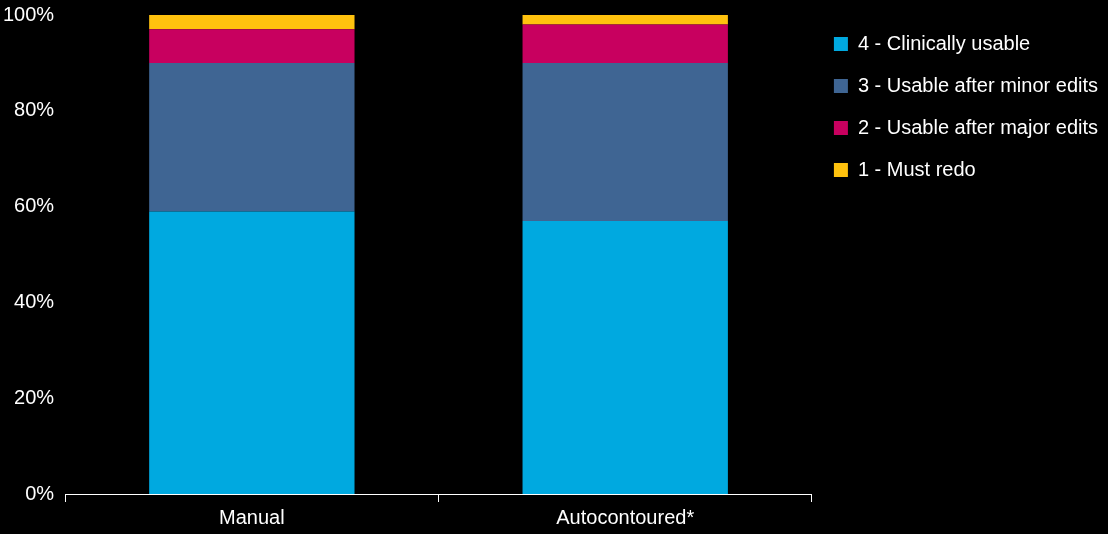  What do you see at coordinates (34, 396) in the screenshot?
I see `y-tick-label: 20%` at bounding box center [34, 396].